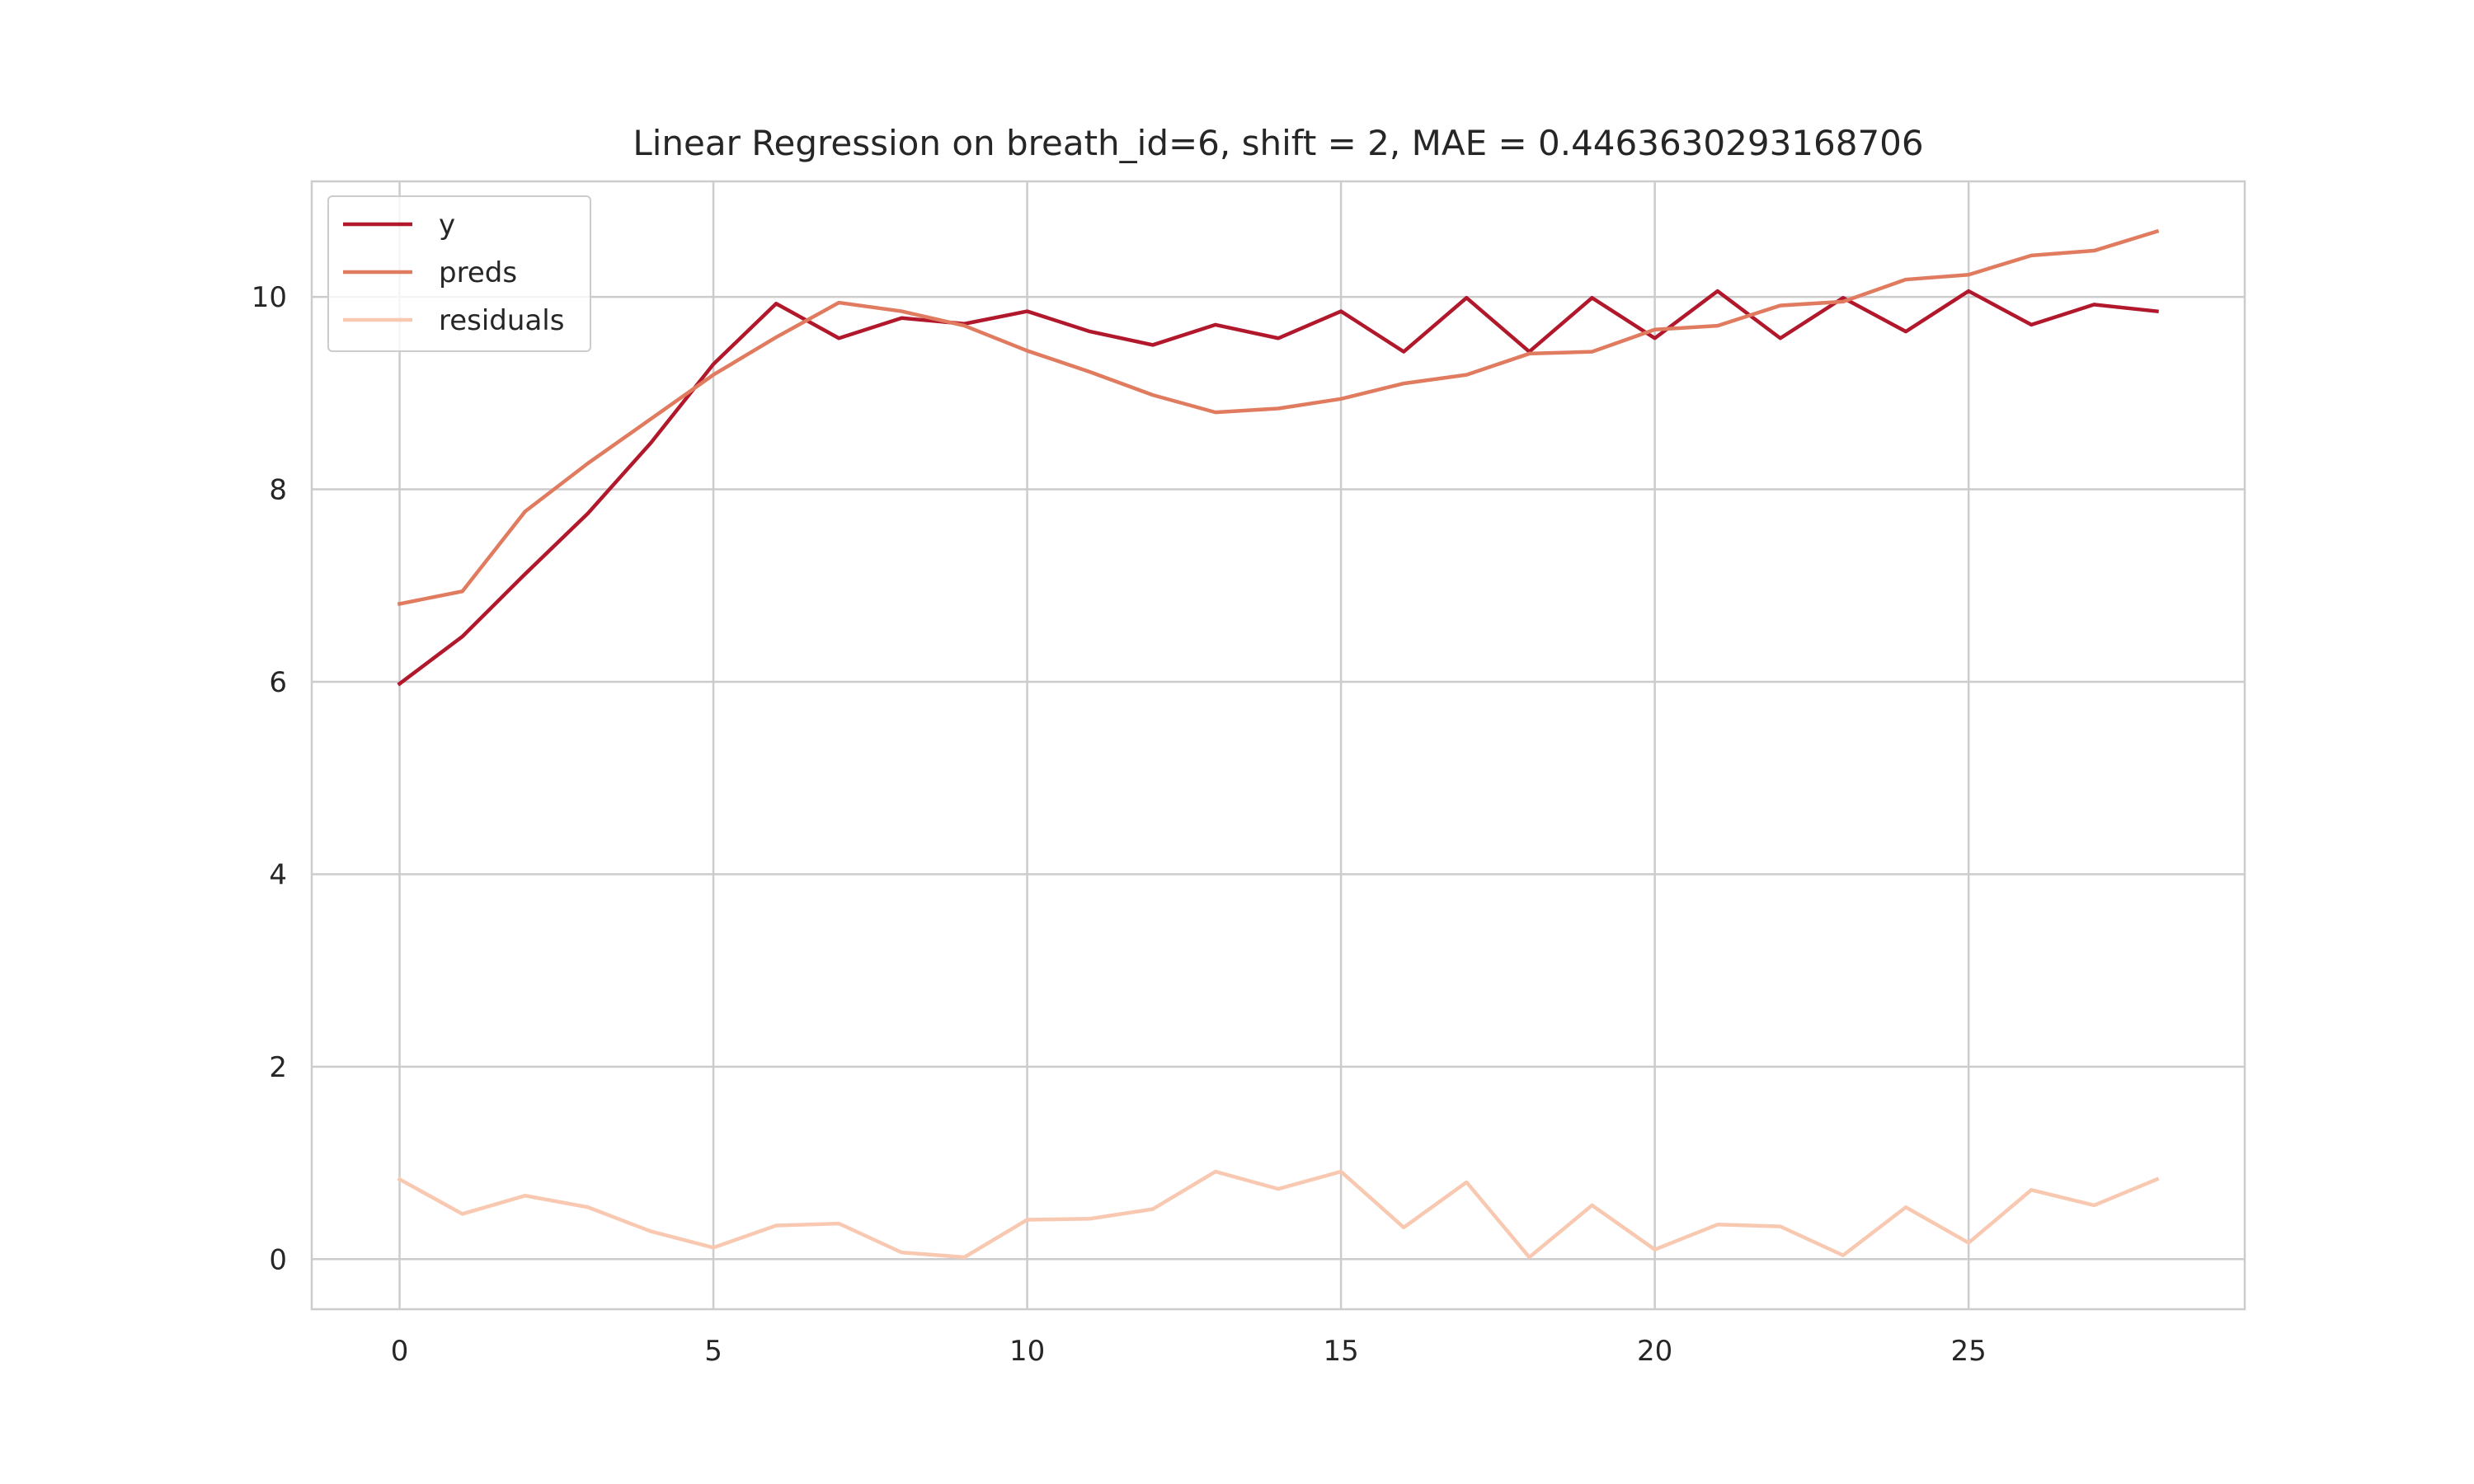  What do you see at coordinates (1027, 1351) in the screenshot?
I see `x-tick-label: 10` at bounding box center [1027, 1351].